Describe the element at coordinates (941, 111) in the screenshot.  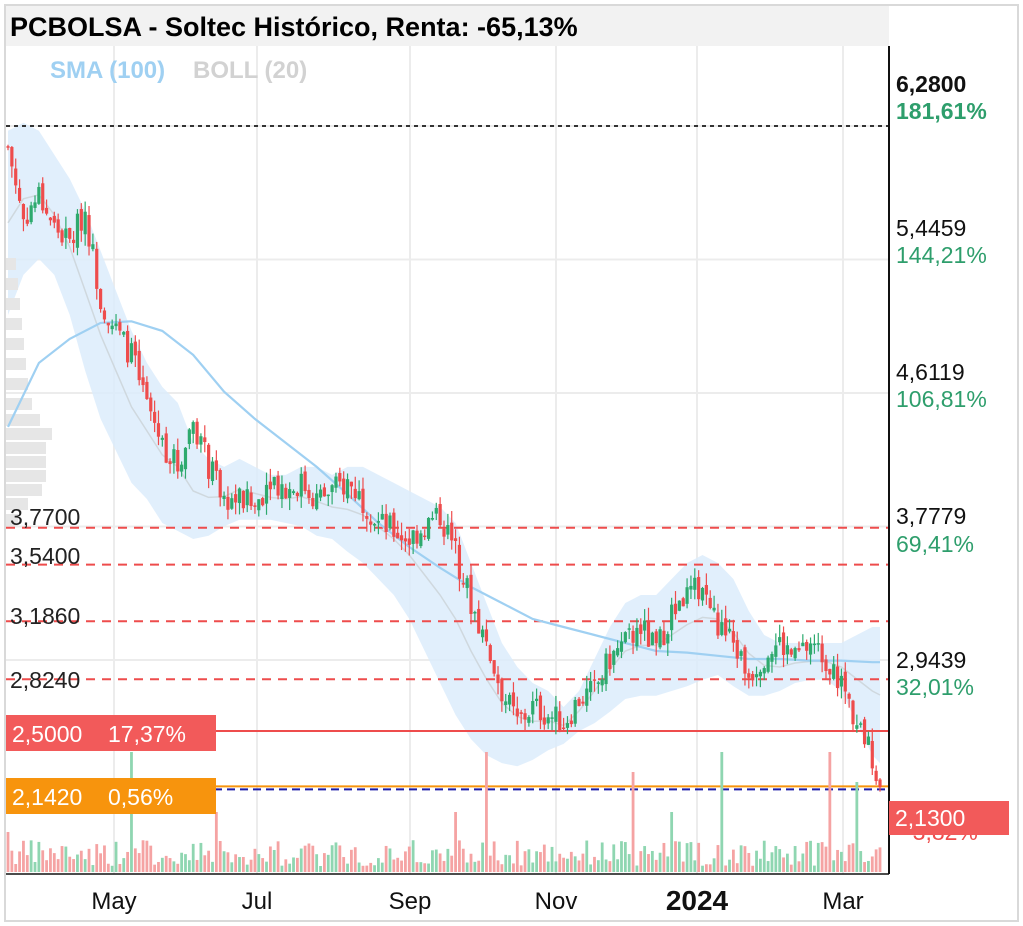
I see `pct-tick-0: 181,61%` at that location.